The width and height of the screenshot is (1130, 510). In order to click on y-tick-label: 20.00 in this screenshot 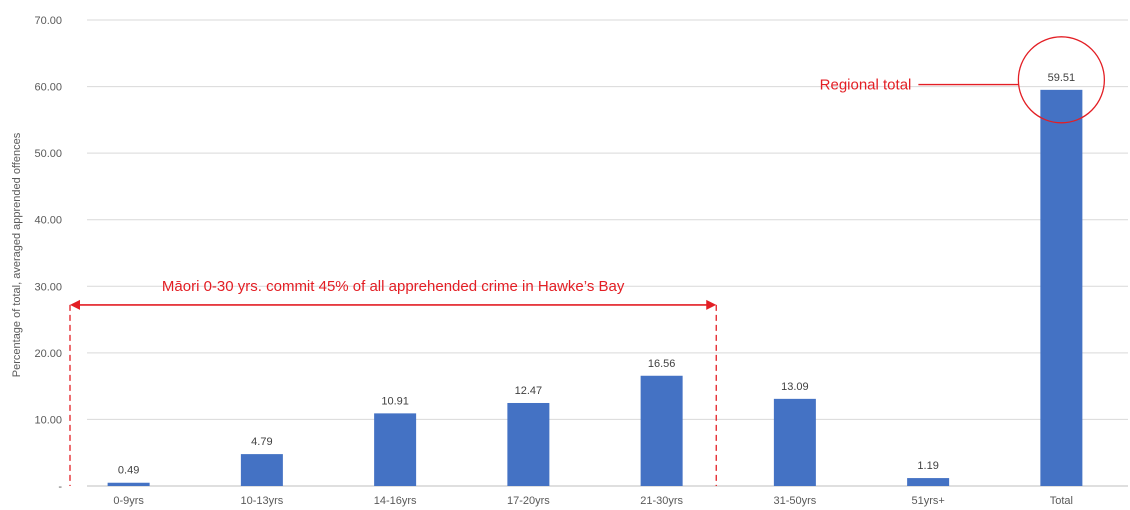, I will do `click(48, 354)`.